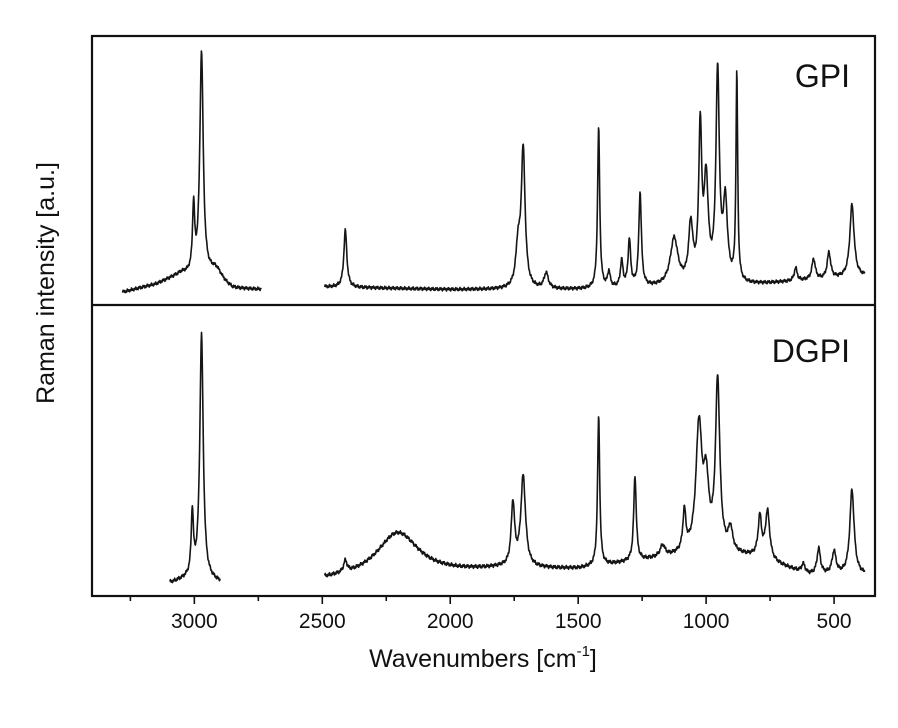  What do you see at coordinates (834, 621) in the screenshot?
I see `x-tick-label-500: 500` at bounding box center [834, 621].